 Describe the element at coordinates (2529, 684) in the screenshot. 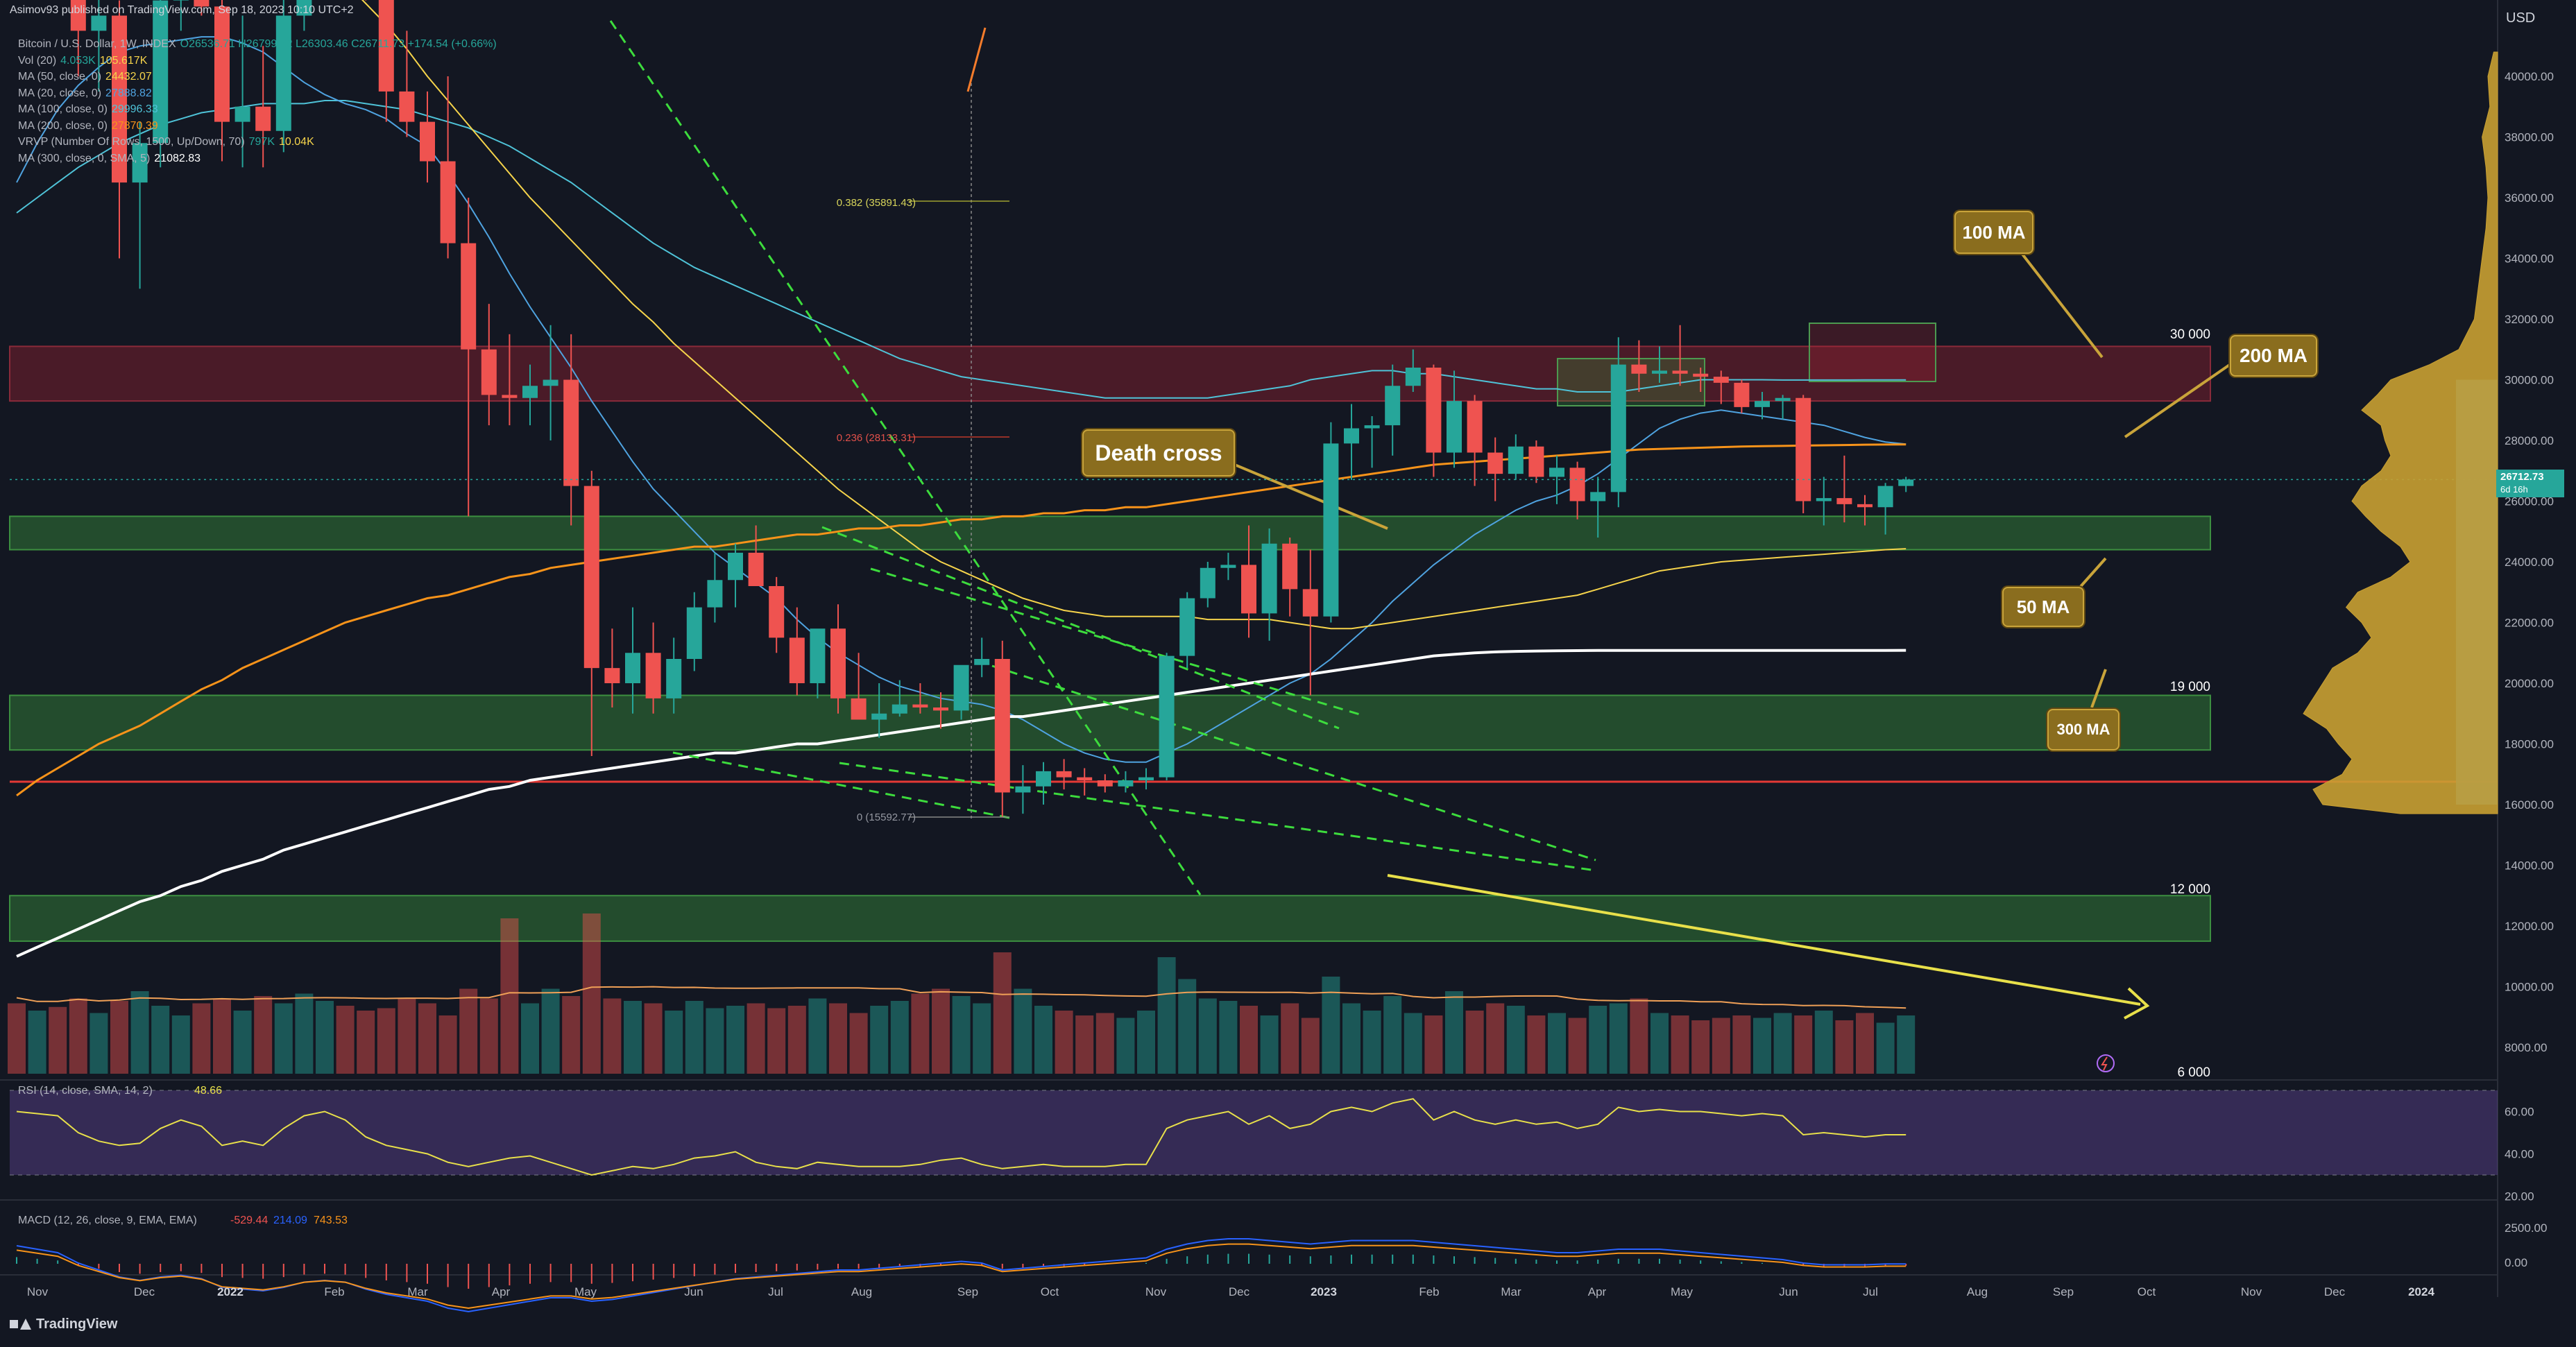

I see `price-axis-tick: 20000.00` at that location.